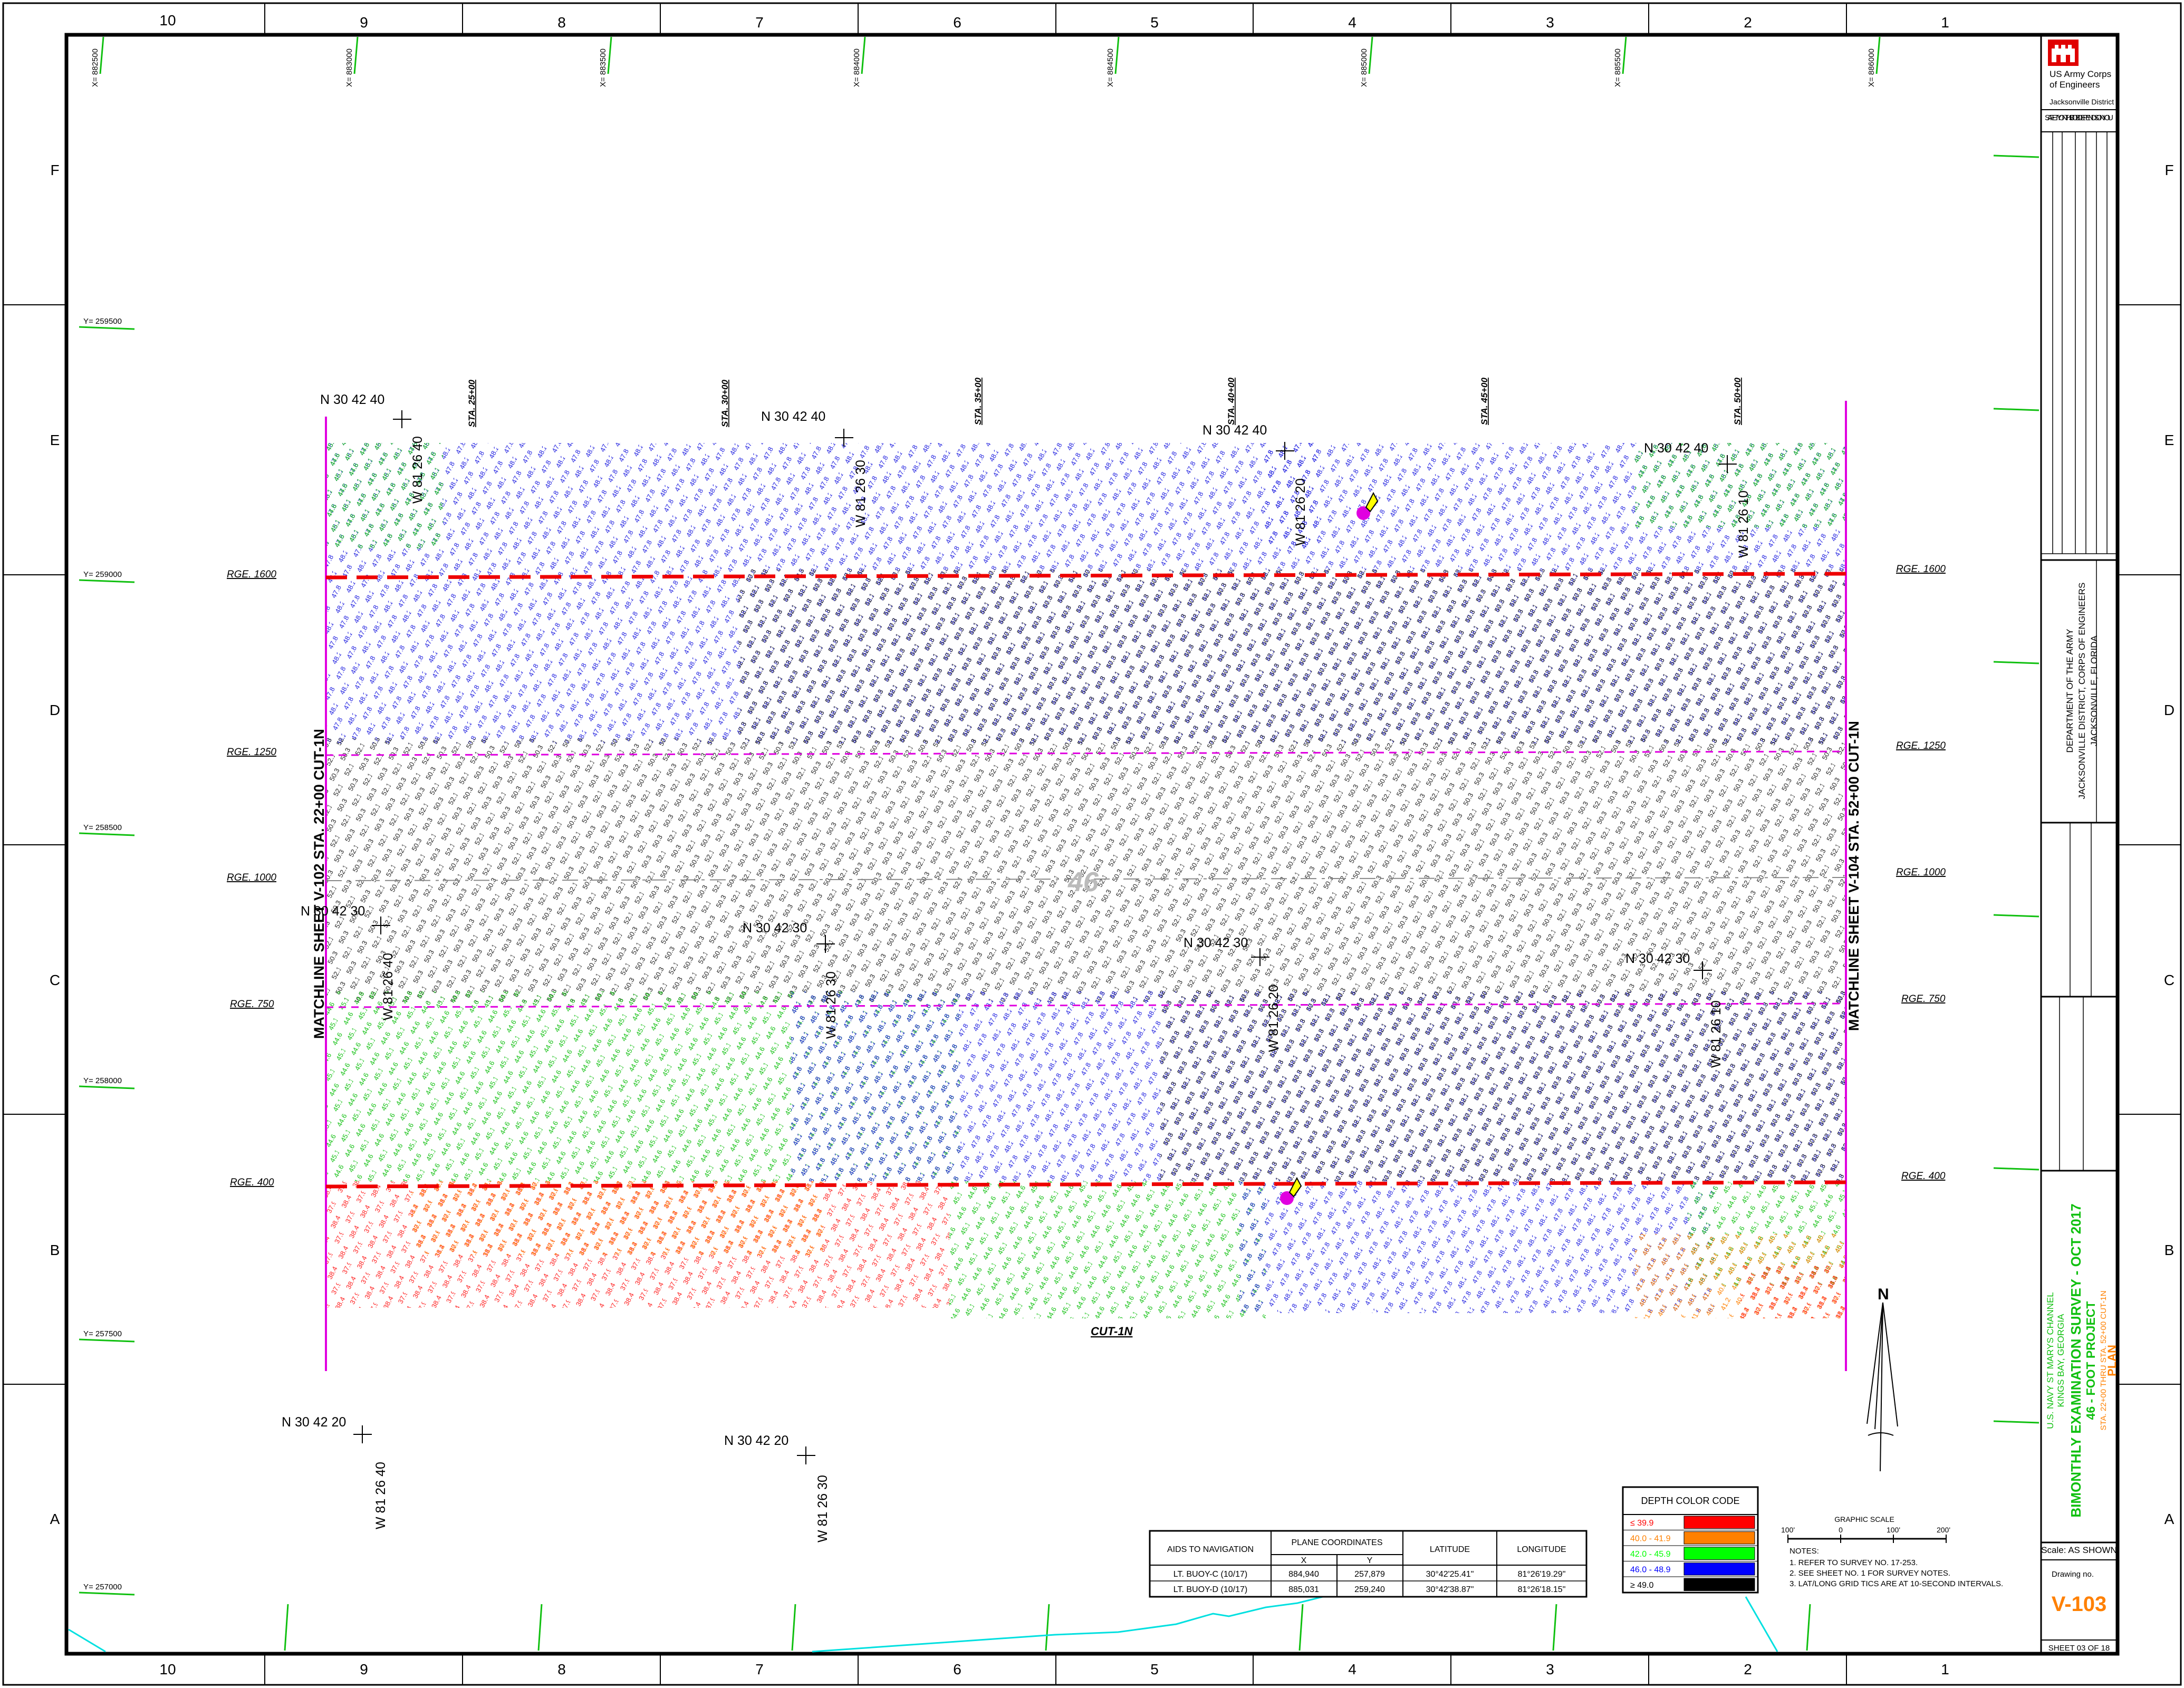 This screenshot has height=1688, width=2184. What do you see at coordinates (55, 710) in the screenshot?
I see `row-label-left: D` at bounding box center [55, 710].